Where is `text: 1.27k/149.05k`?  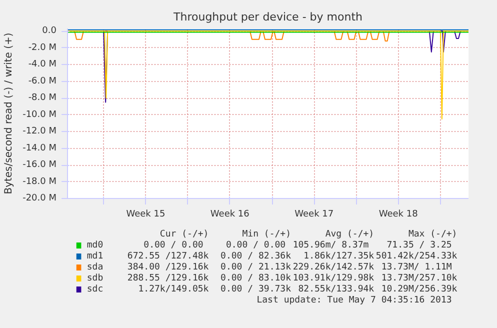
text: 1.27k/149.05k is located at coordinates (174, 289).